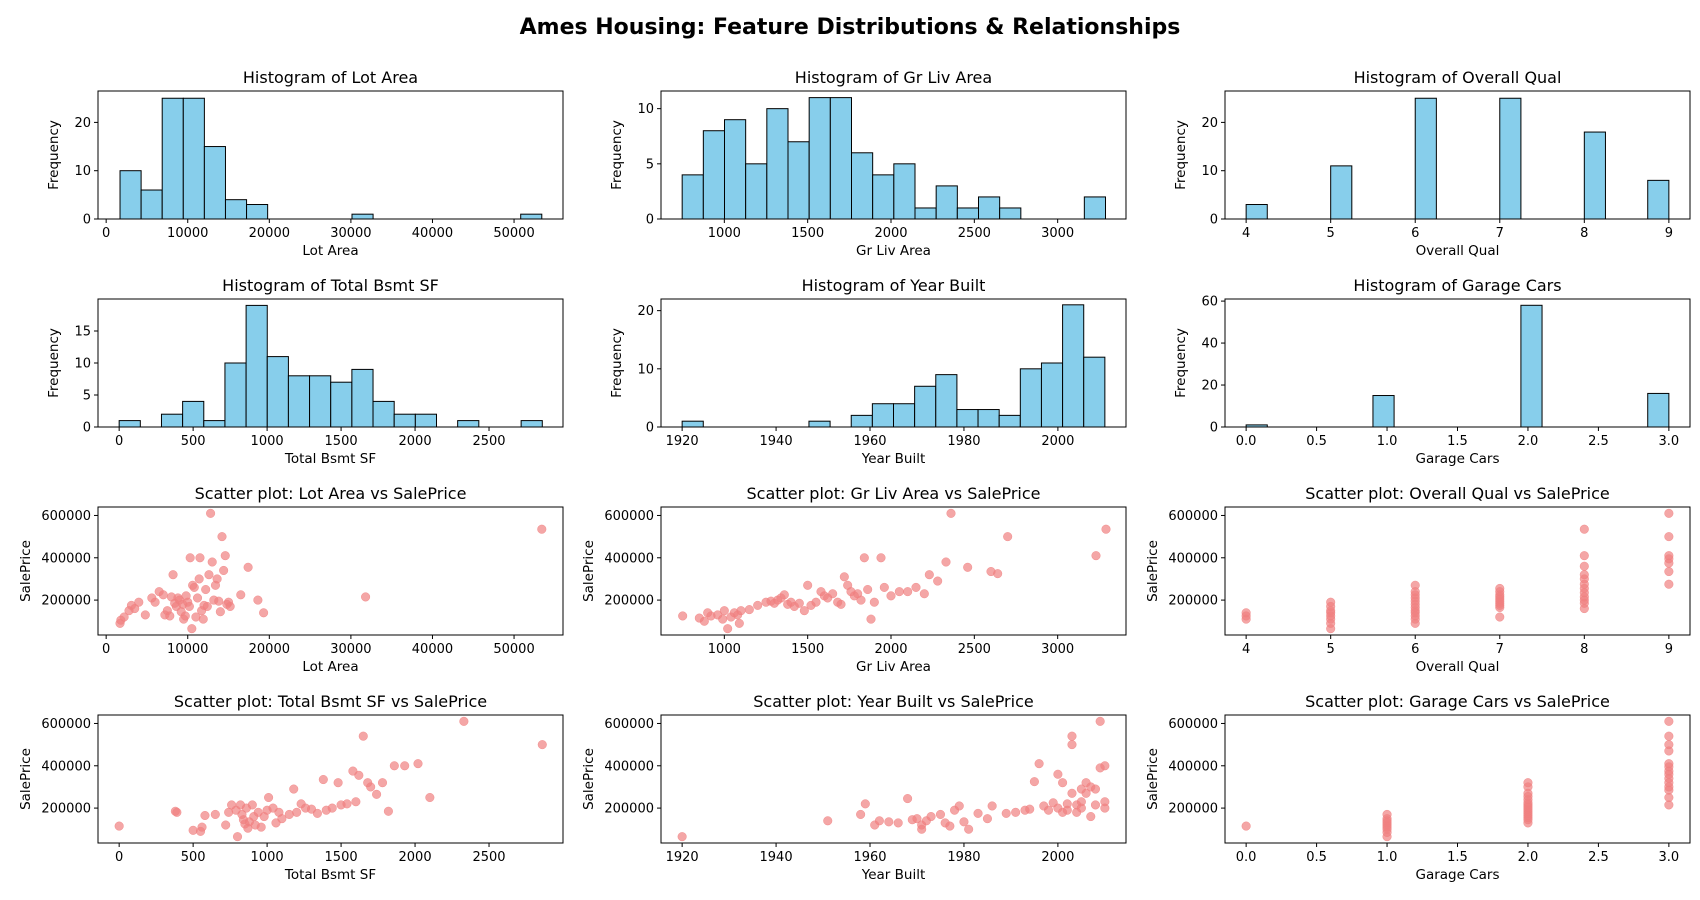 The image size is (1700, 900). What do you see at coordinates (1669, 649) in the screenshot?
I see `x-tick-label: 9` at bounding box center [1669, 649].